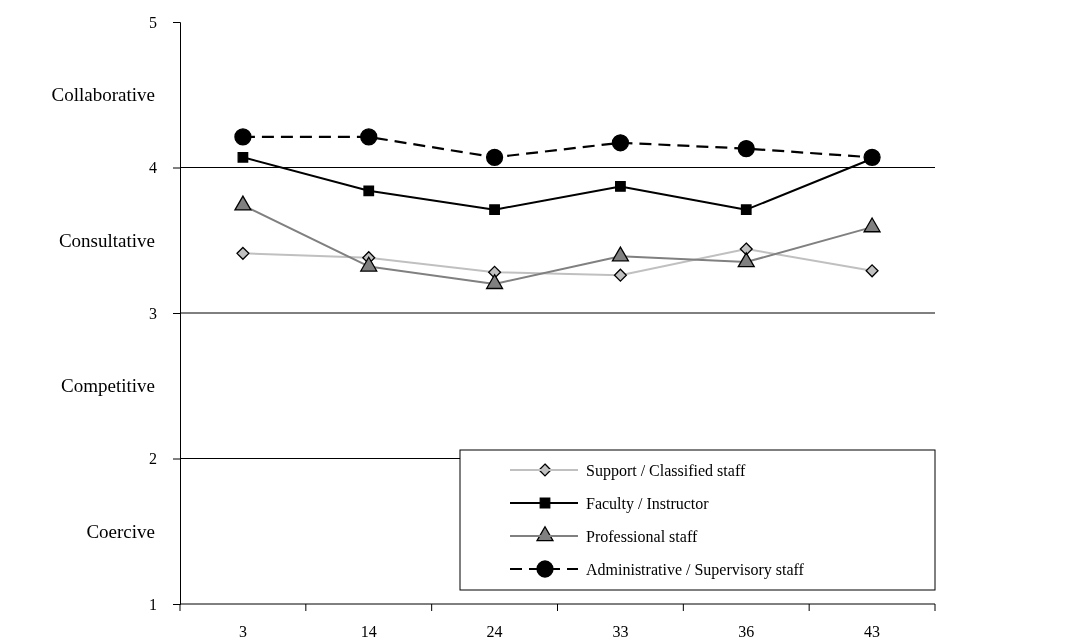 The width and height of the screenshot is (1066, 644). I want to click on legend-label: Professional staff, so click(642, 536).